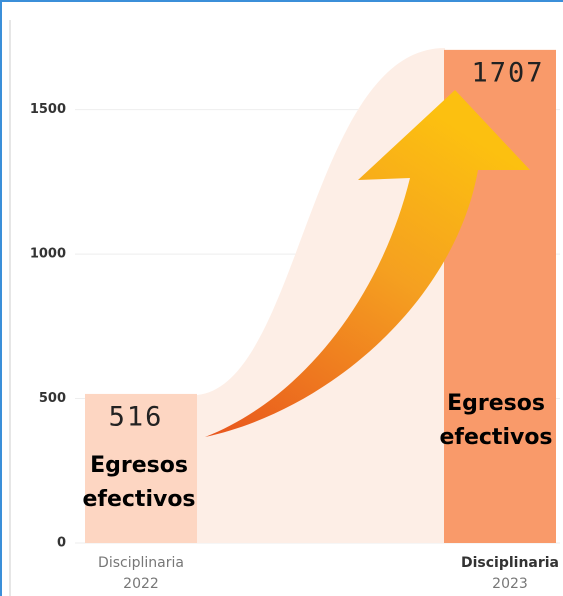  Describe the element at coordinates (281, 1) in the screenshot. I see `top-border` at that location.